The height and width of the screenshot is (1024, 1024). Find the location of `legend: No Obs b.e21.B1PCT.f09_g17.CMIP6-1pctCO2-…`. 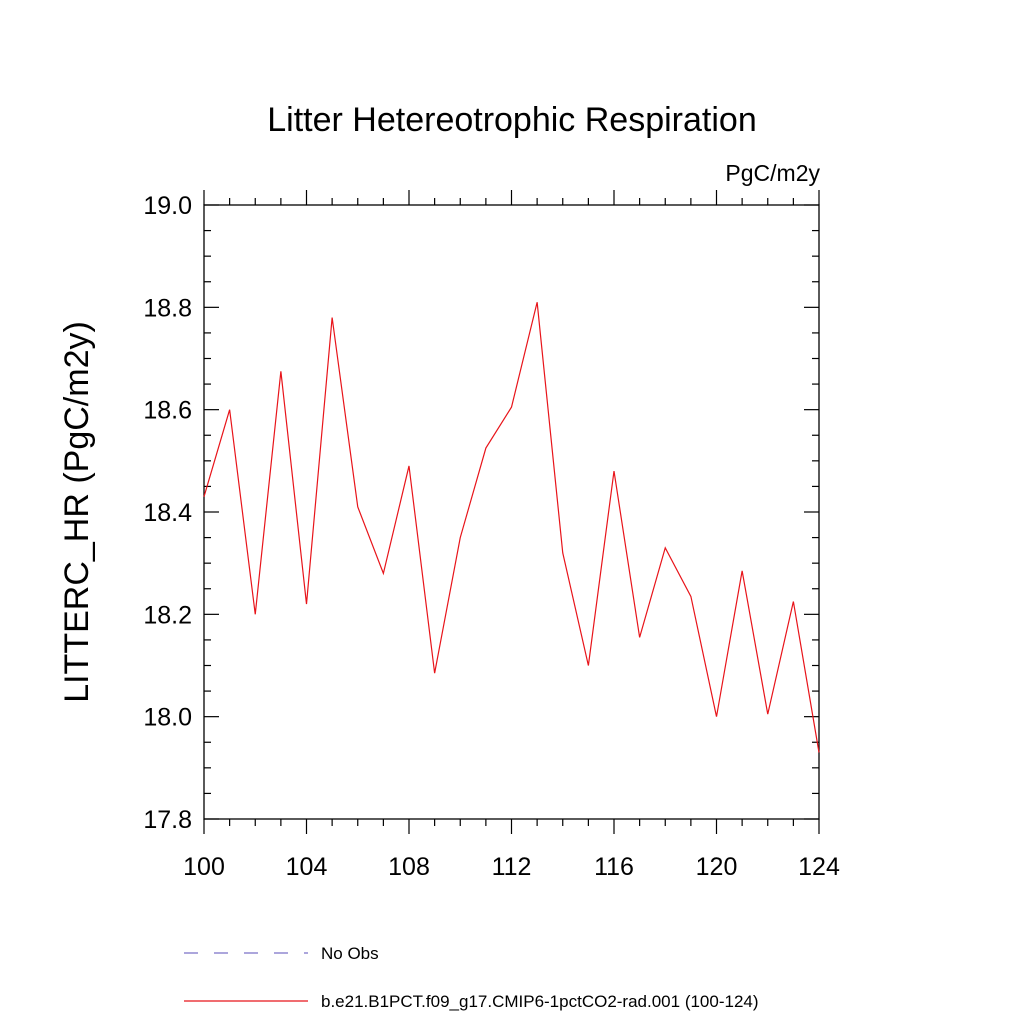

legend: No Obs b.e21.B1PCT.f09_g17.CMIP6-1pctCO2-… is located at coordinates (471, 977).